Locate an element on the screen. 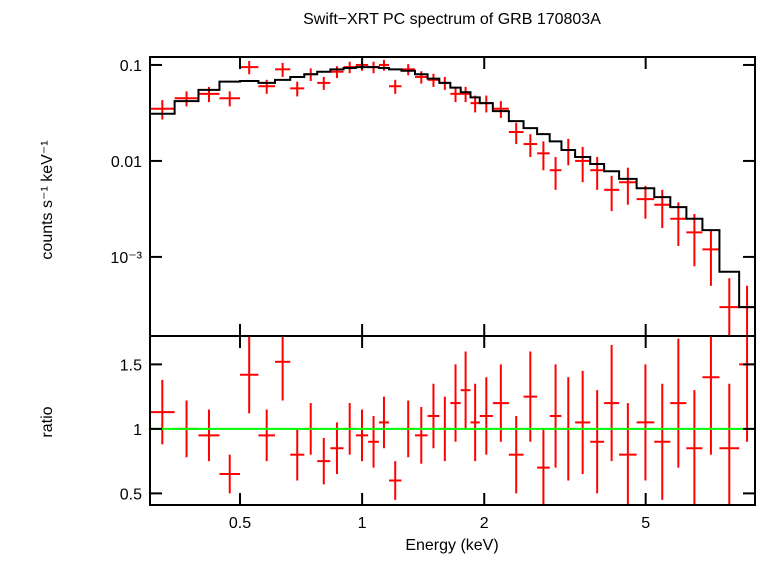  x-axis-label: Energy (keV) is located at coordinates (451, 545).